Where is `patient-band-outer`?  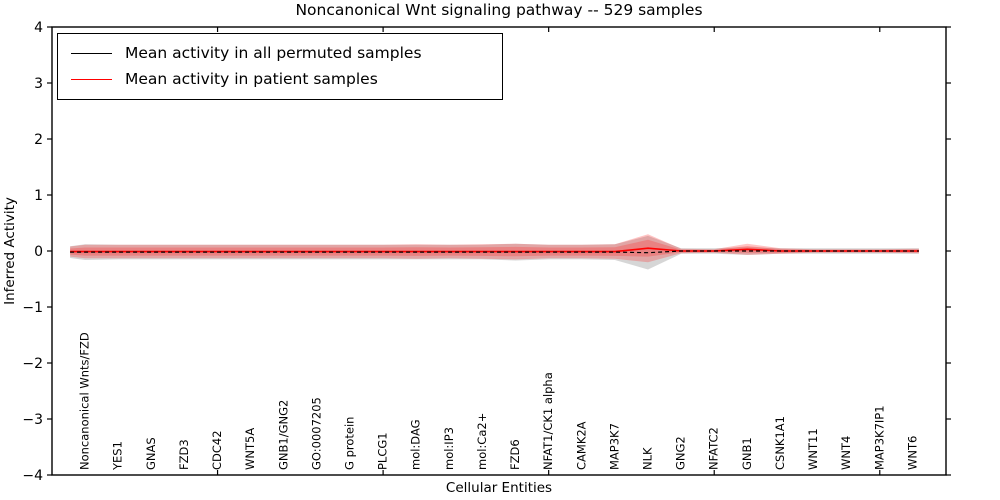 patient-band-outer is located at coordinates (494, 248).